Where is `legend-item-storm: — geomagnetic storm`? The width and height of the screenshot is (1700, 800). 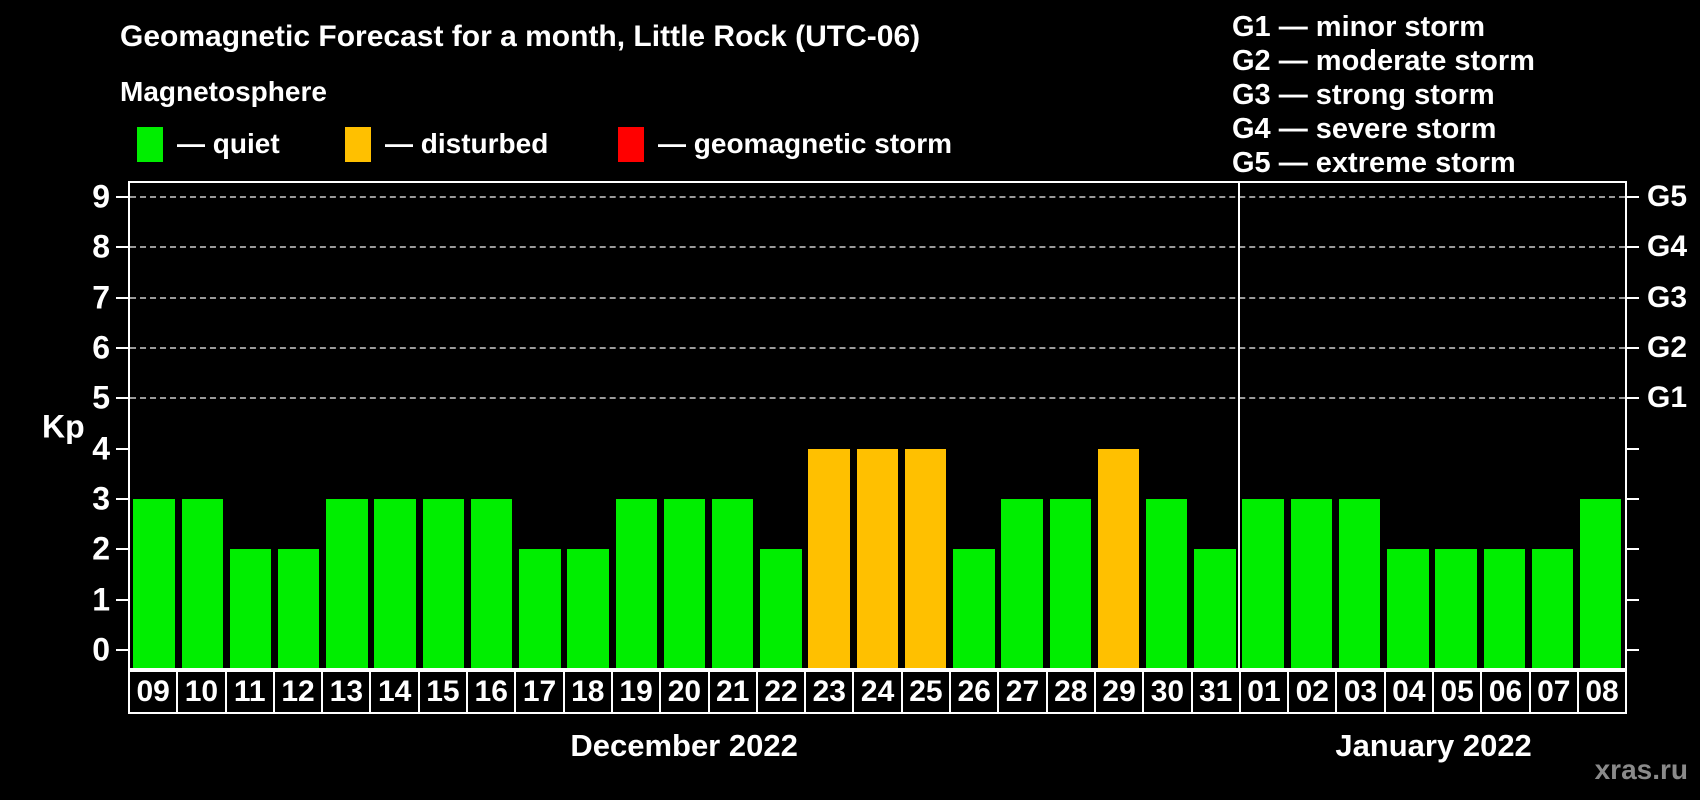 legend-item-storm: — geomagnetic storm is located at coordinates (785, 144).